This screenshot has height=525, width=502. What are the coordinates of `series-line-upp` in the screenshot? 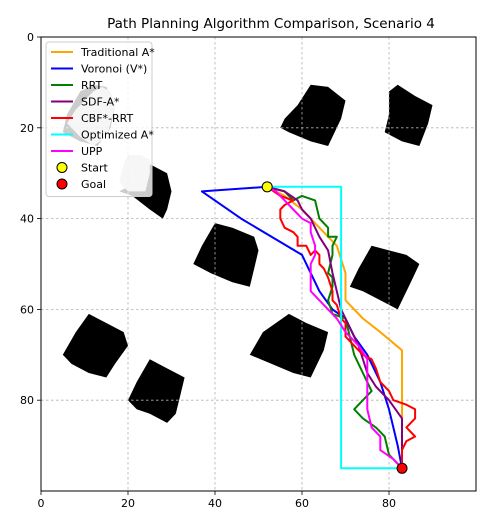 It's located at (334, 327).